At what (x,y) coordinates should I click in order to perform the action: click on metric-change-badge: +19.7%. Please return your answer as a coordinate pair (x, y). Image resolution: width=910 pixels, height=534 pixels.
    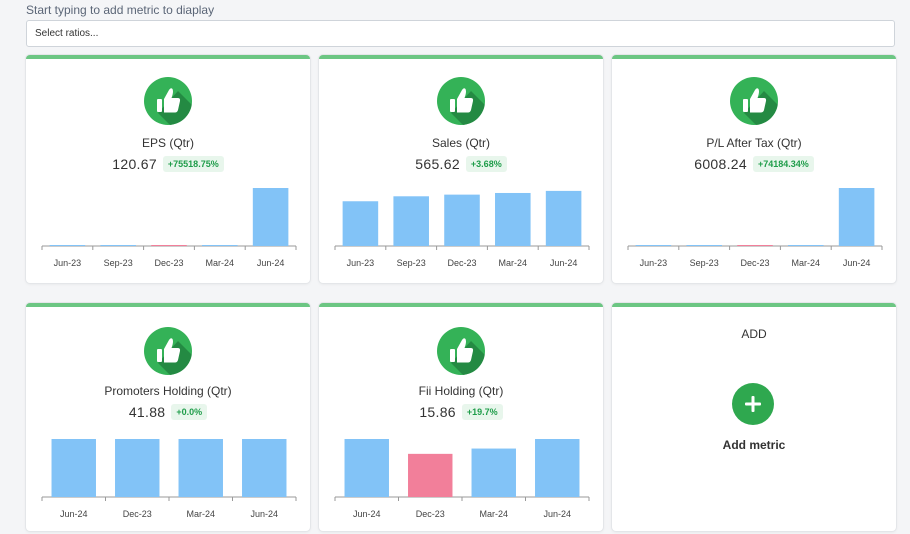
    Looking at the image, I should click on (482, 412).